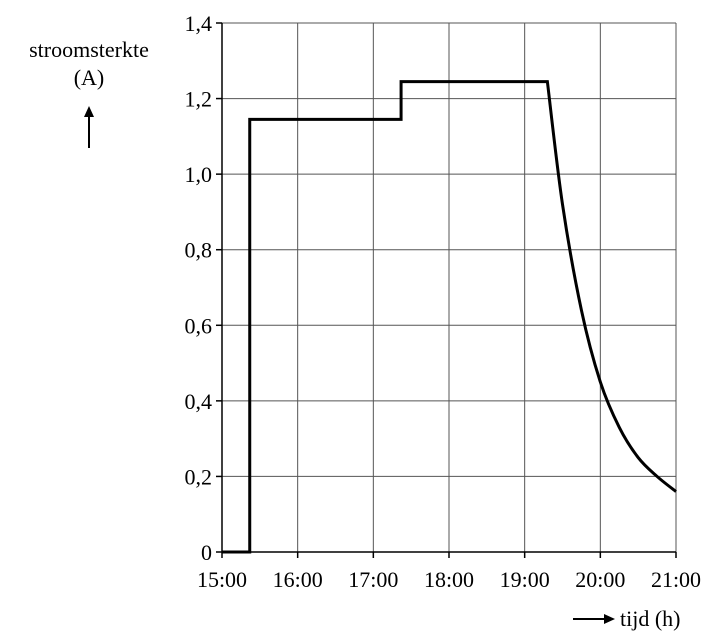  What do you see at coordinates (676, 579) in the screenshot?
I see `x-tick-label: 21:00` at bounding box center [676, 579].